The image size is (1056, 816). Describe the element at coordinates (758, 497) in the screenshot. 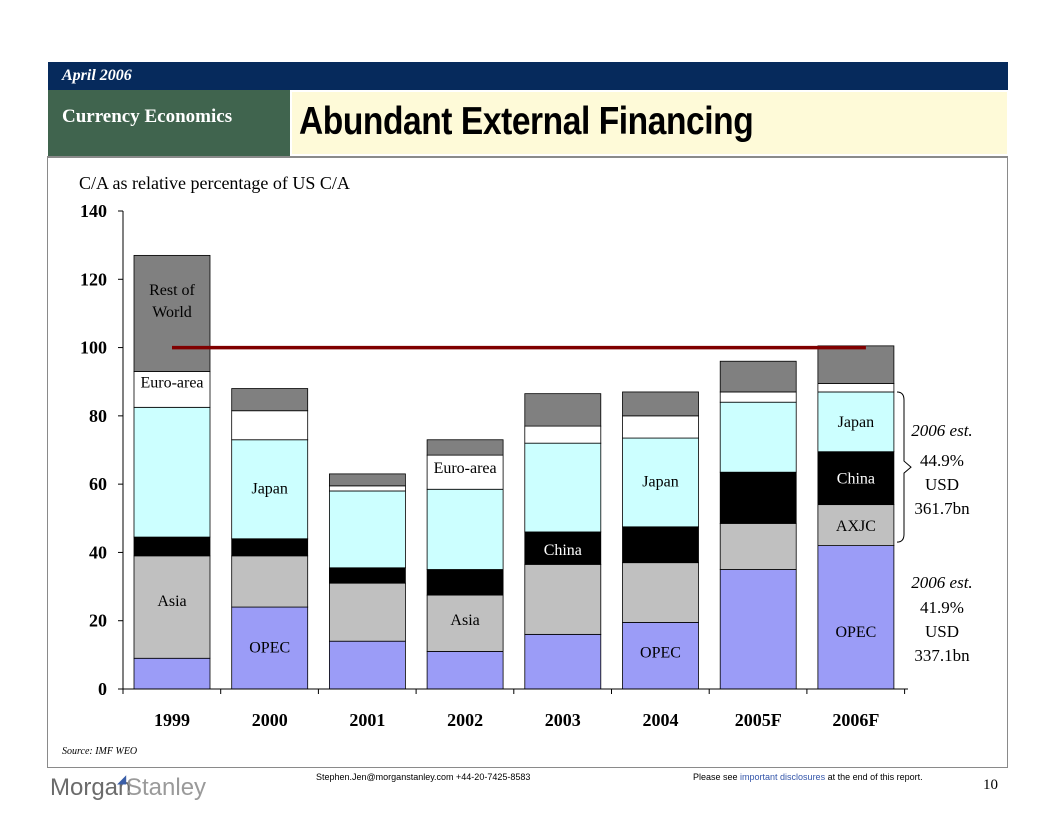

I see `bar-segment-china-2005F` at that location.